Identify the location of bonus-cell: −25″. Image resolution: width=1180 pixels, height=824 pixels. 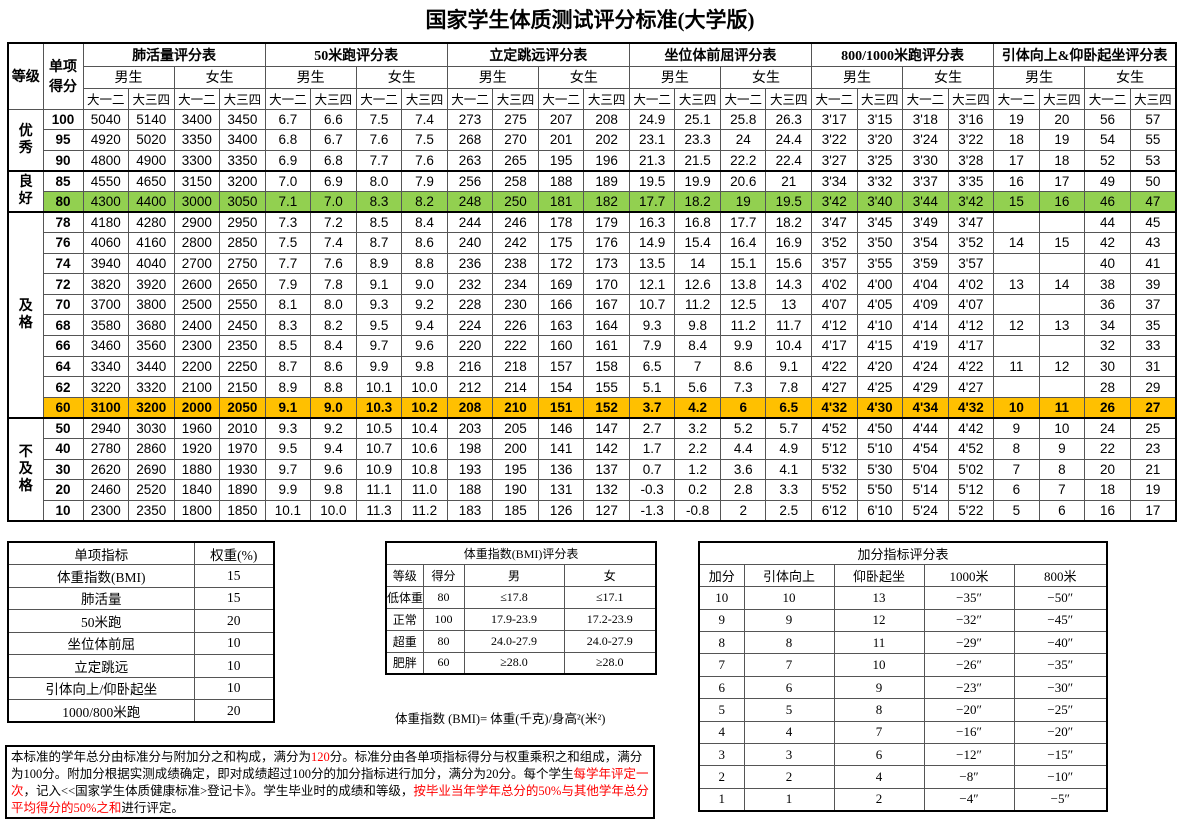
(1060, 710).